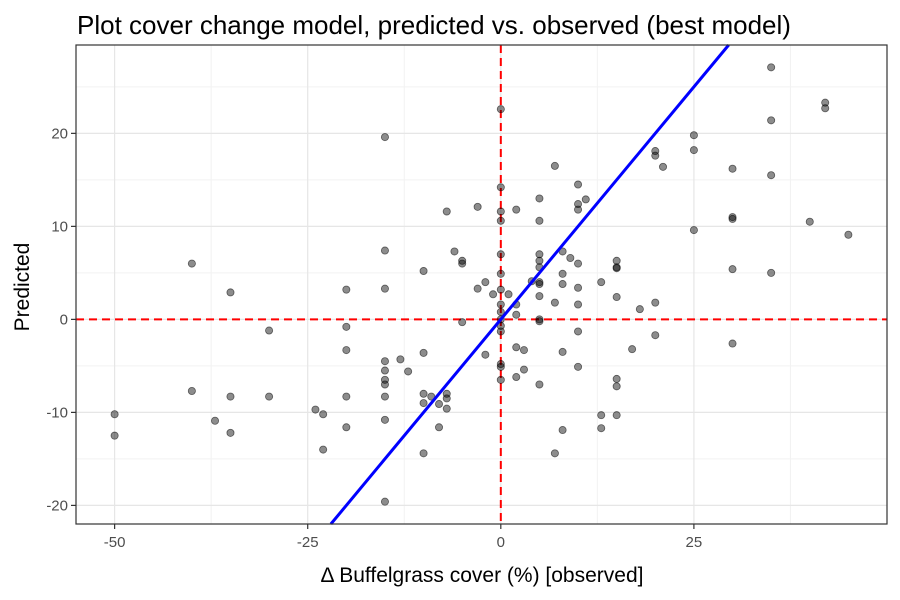 This screenshot has width=900, height=600. Describe the element at coordinates (115, 542) in the screenshot. I see `x-tick-label: -50` at that location.